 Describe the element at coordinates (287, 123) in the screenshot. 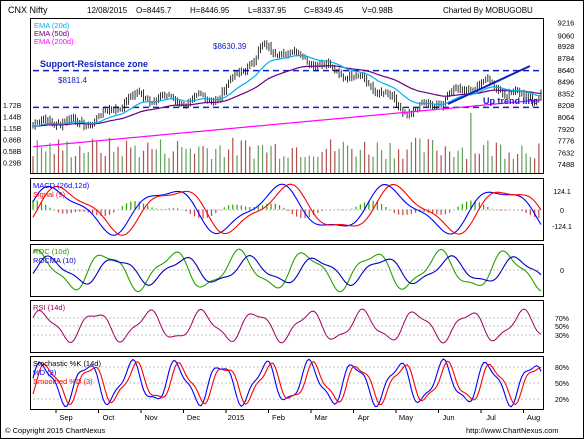

I see `ema200-line` at that location.